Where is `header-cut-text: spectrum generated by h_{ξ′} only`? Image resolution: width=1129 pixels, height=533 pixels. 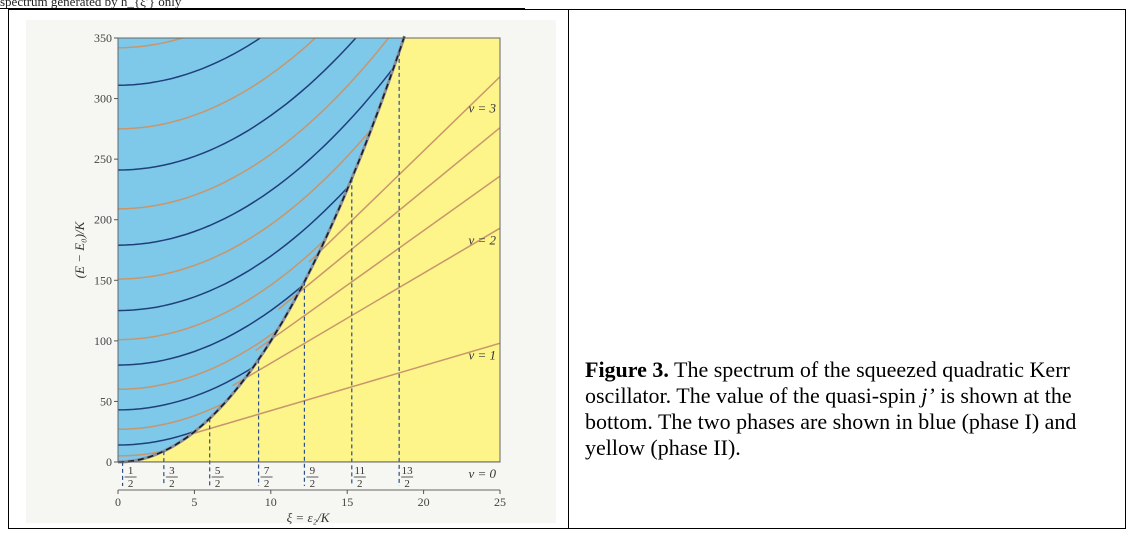 header-cut-text: spectrum generated by h_{ξ′} only is located at coordinates (91, 4).